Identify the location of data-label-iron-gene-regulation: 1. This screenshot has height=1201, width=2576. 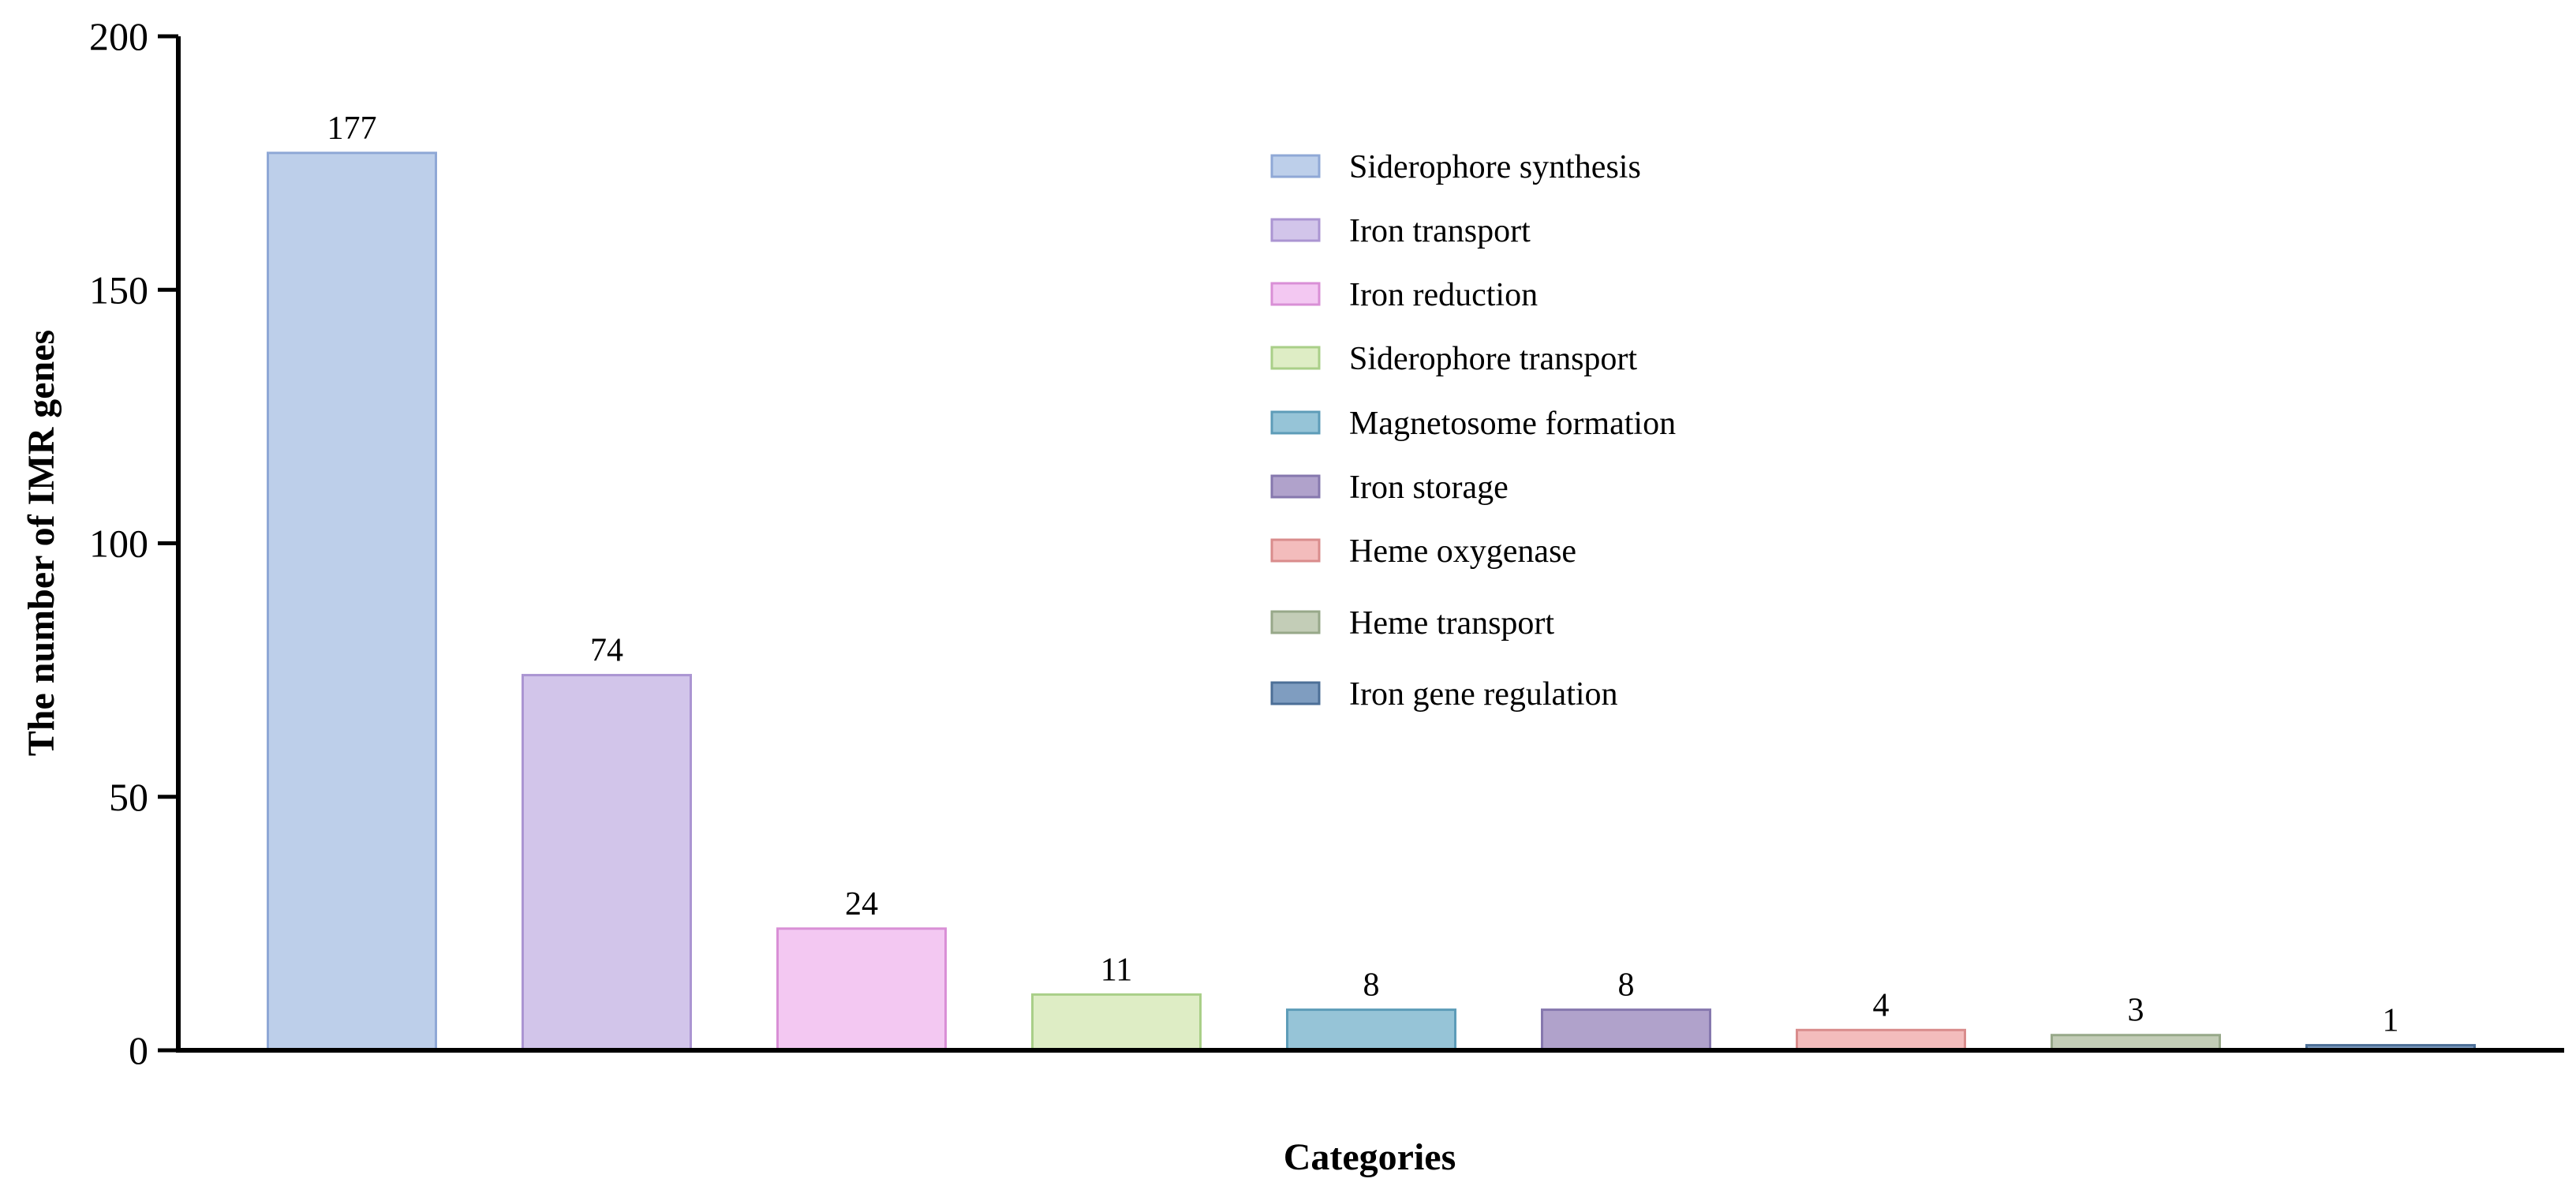
(2391, 1021).